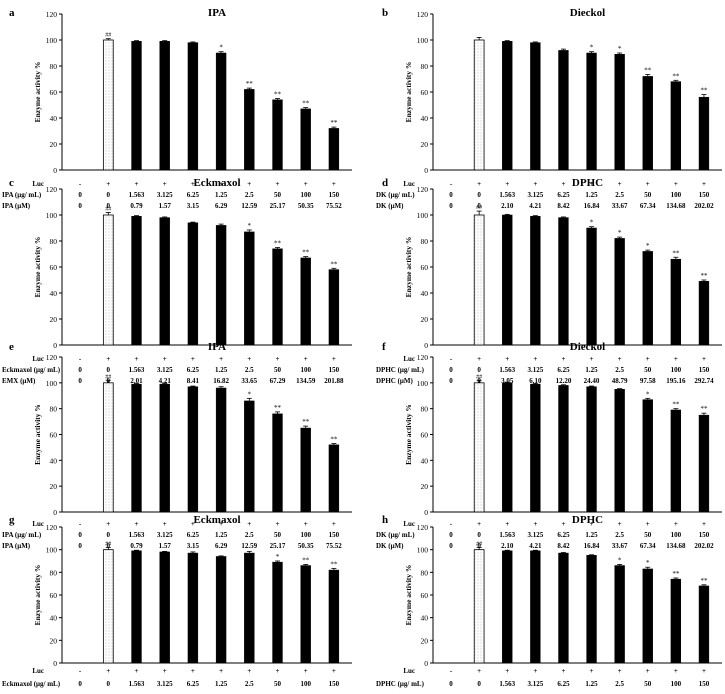  I want to click on chart-title: IPA, so click(217, 13).